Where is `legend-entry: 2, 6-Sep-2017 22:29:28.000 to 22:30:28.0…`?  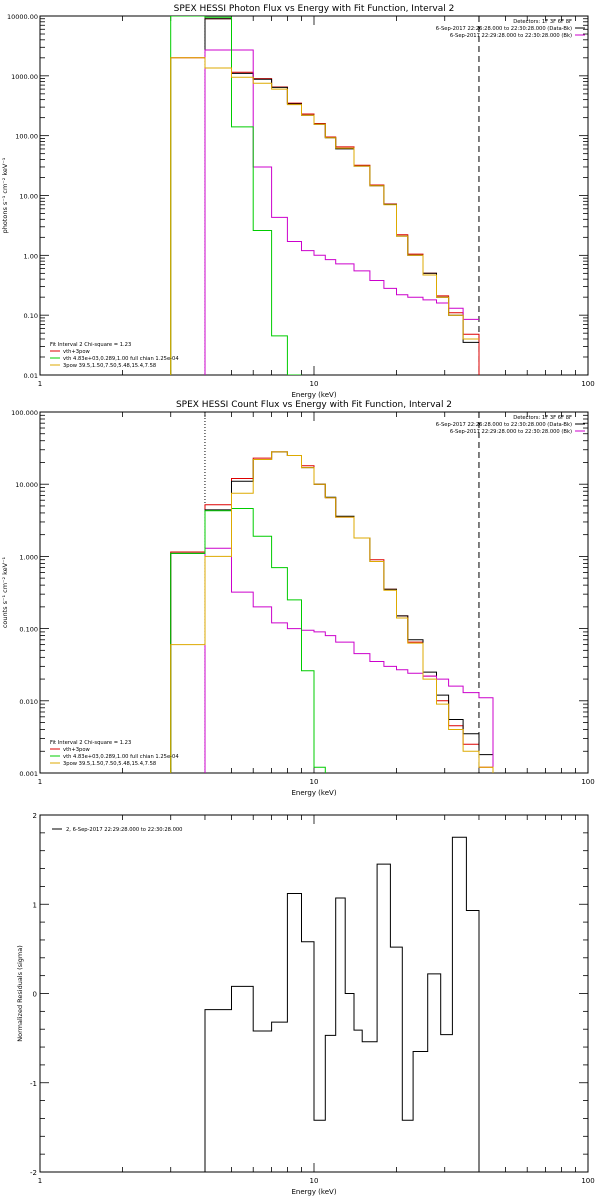 legend-entry: 2, 6-Sep-2017 22:29:28.000 to 22:30:28.0… is located at coordinates (124, 830).